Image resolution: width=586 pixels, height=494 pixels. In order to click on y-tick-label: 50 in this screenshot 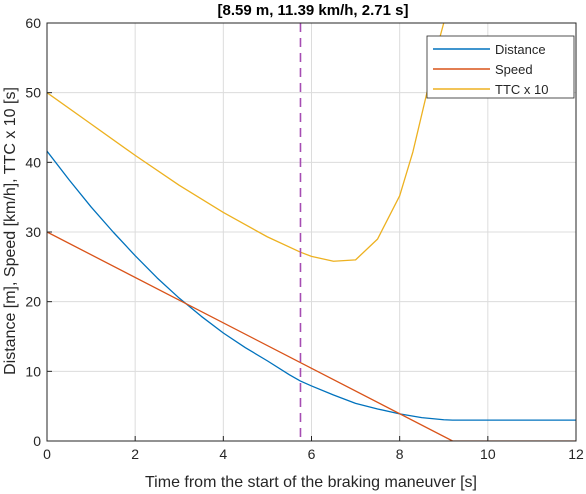, I will do `click(33, 93)`.